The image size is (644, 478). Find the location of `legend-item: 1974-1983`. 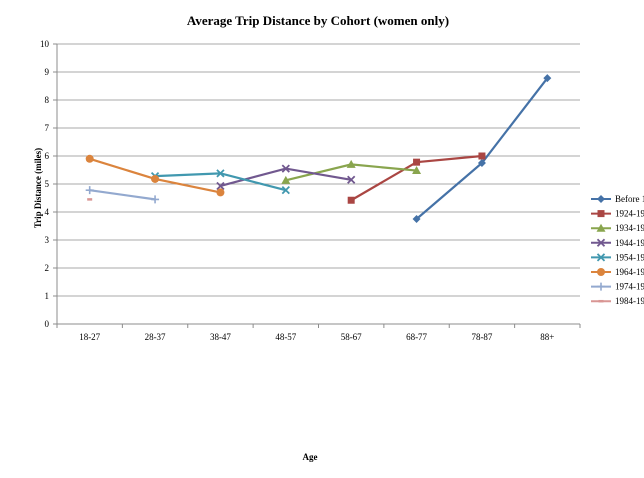

legend-item: 1974-1983 is located at coordinates (617, 287).